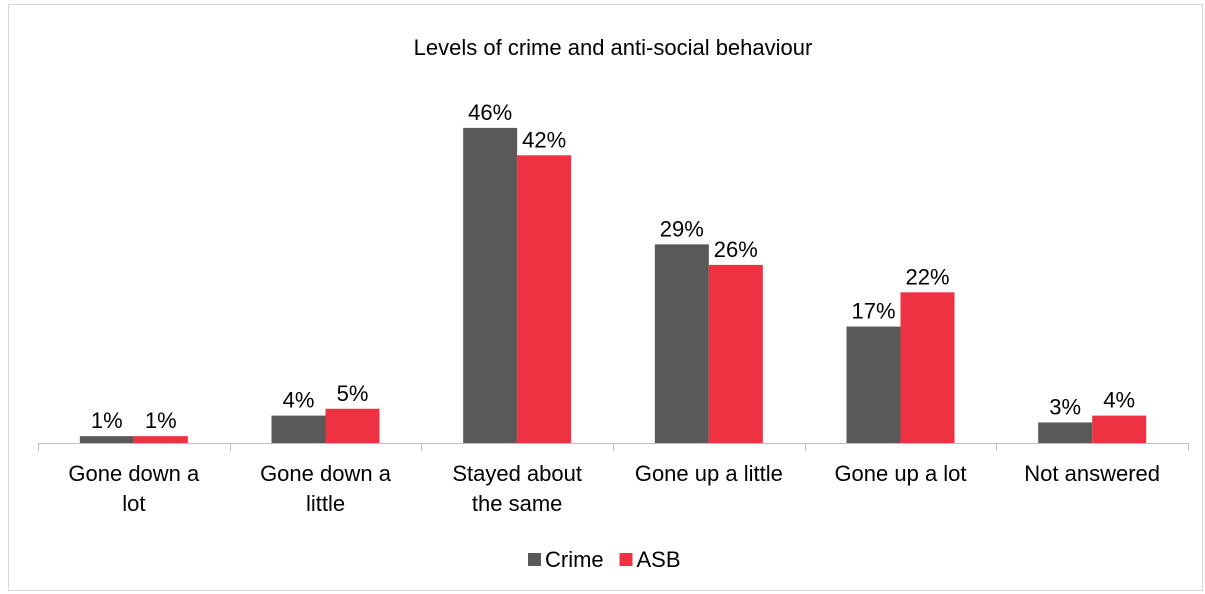 The width and height of the screenshot is (1205, 594). What do you see at coordinates (133, 503) in the screenshot?
I see `category-label-0-line2: lot` at bounding box center [133, 503].